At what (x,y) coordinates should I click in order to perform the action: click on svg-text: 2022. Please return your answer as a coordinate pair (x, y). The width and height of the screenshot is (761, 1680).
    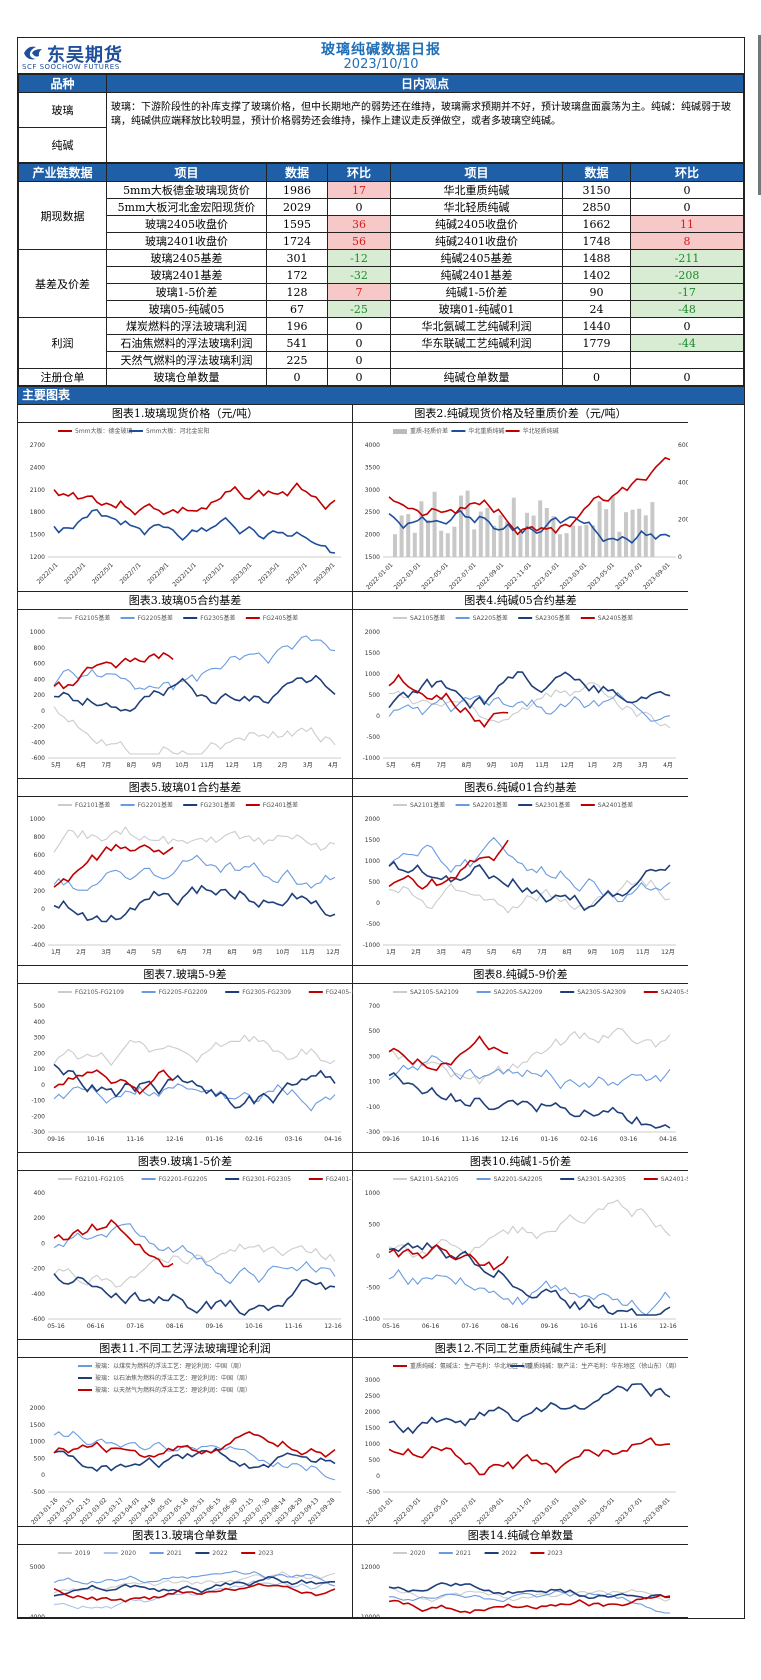
    Looking at the image, I should click on (219, 1553).